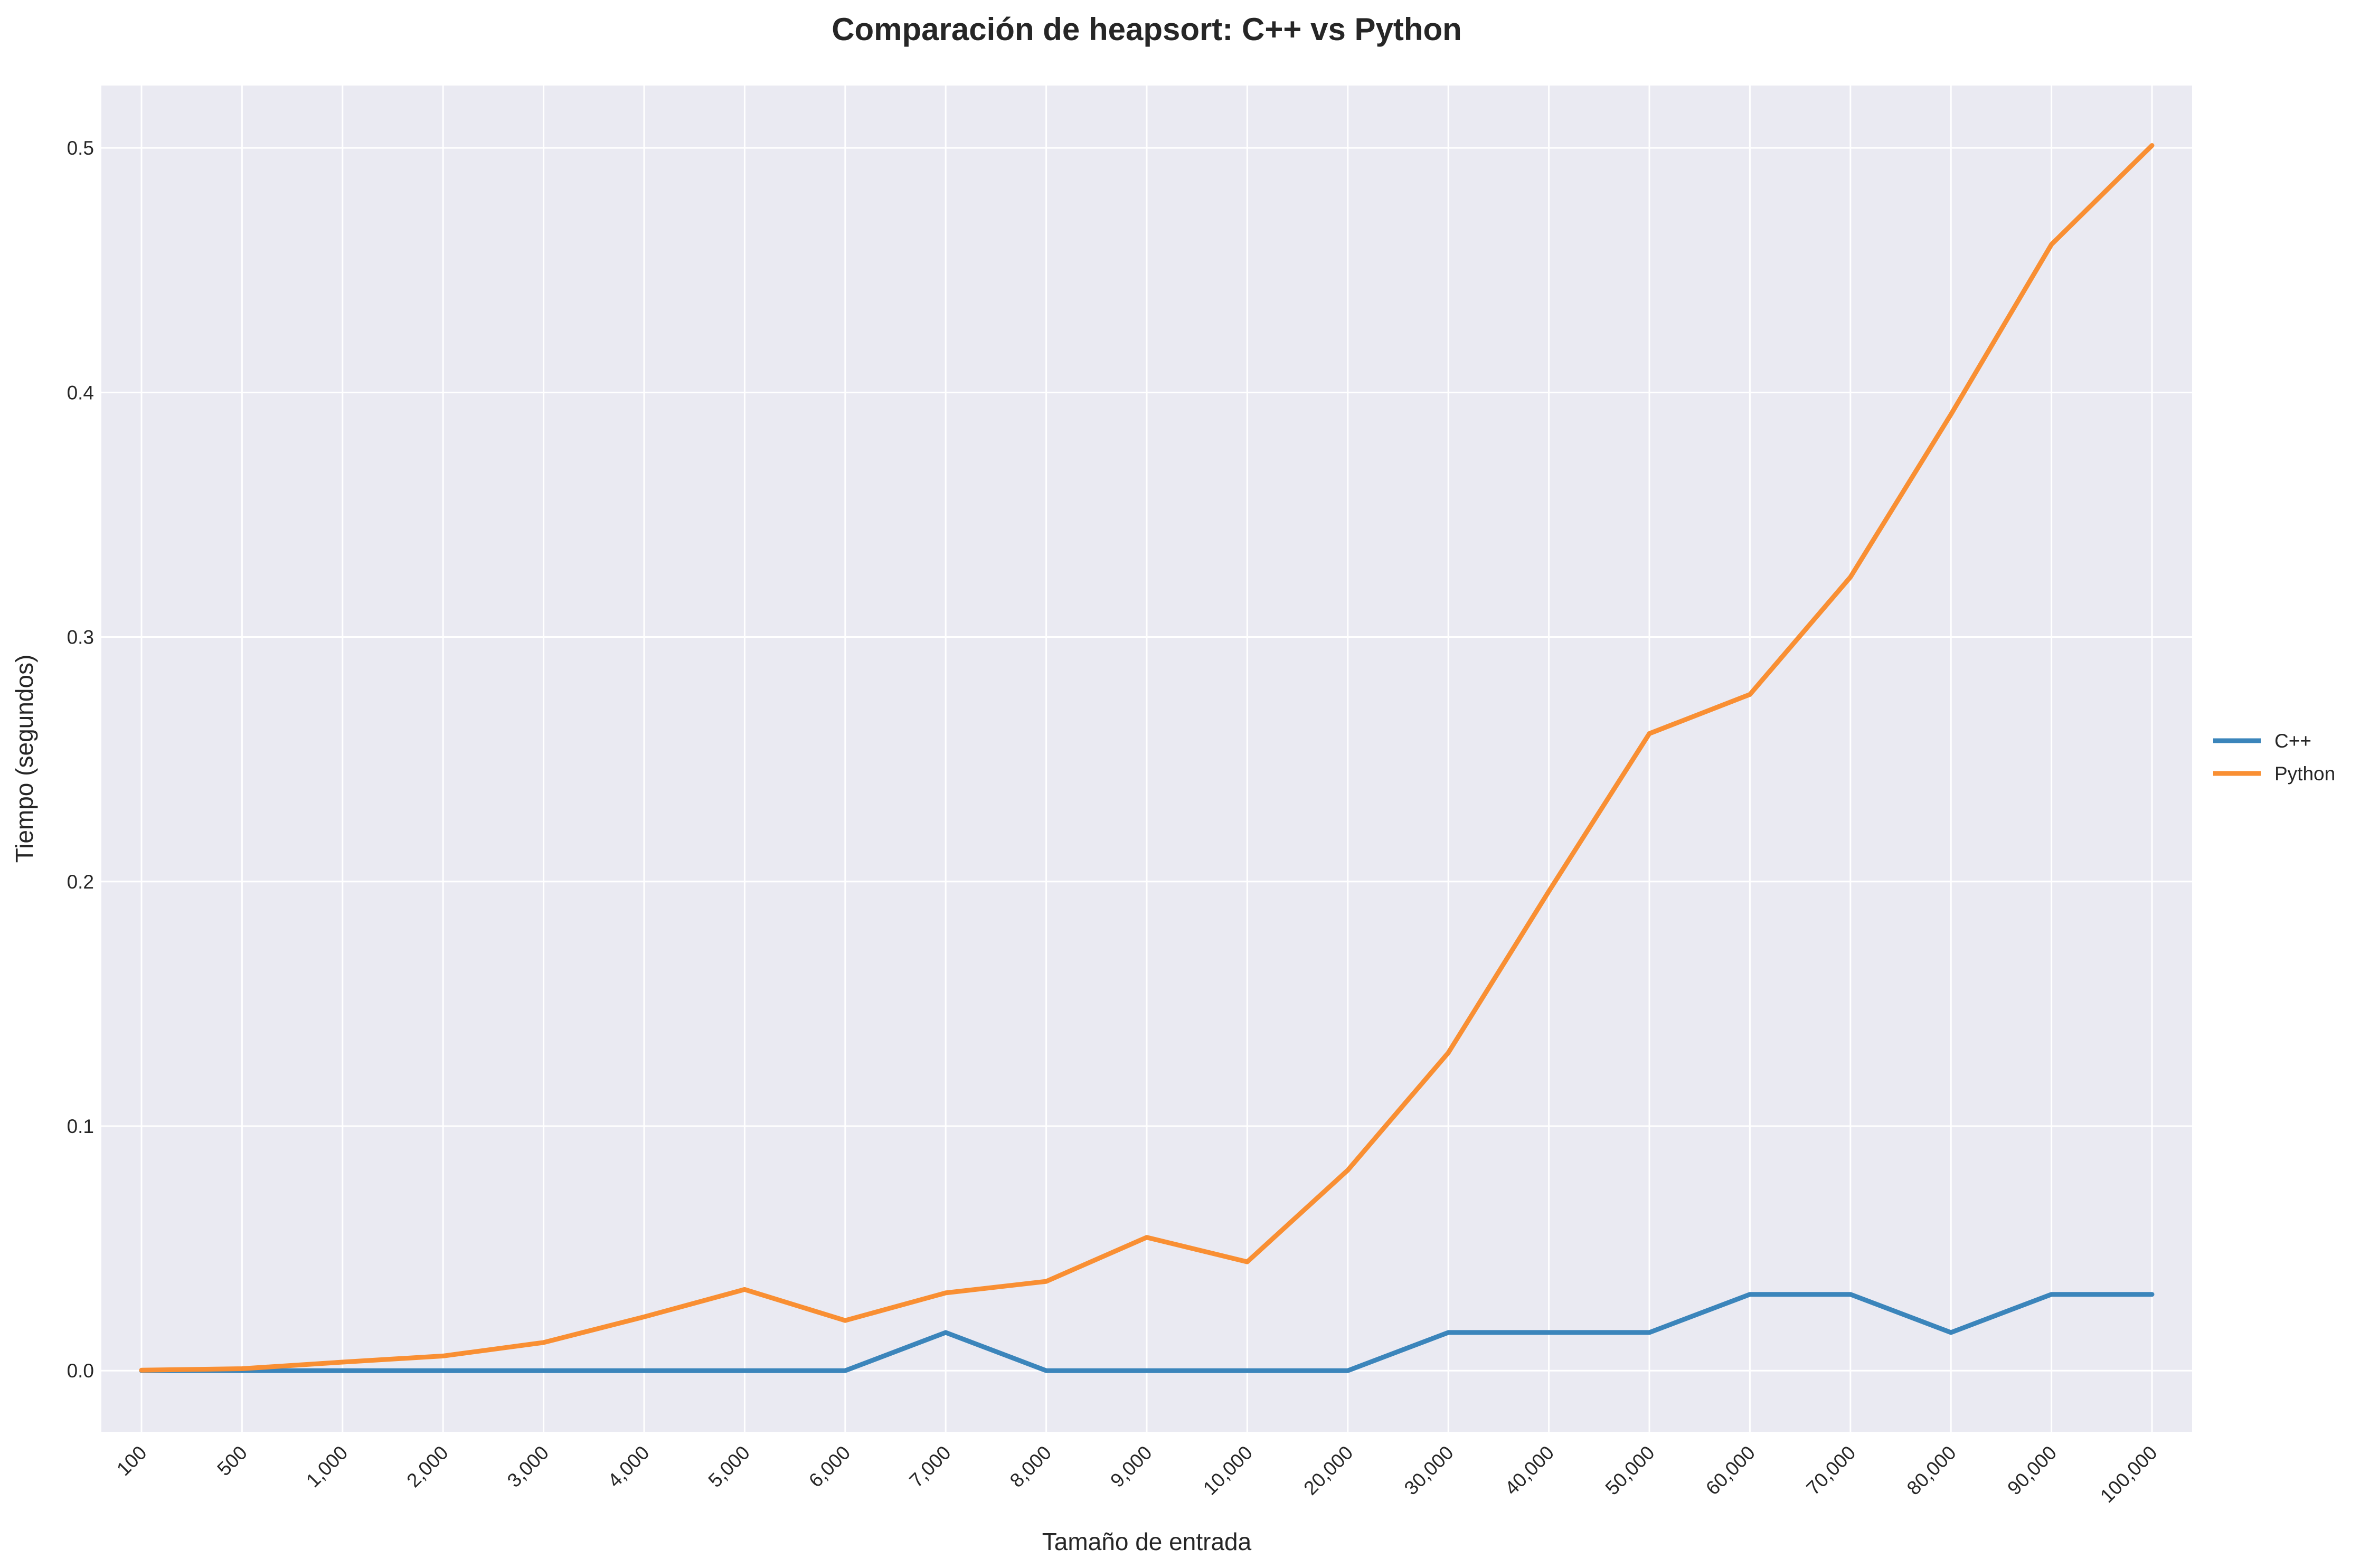  I want to click on y-tick-label: 0.0, so click(80, 1371).